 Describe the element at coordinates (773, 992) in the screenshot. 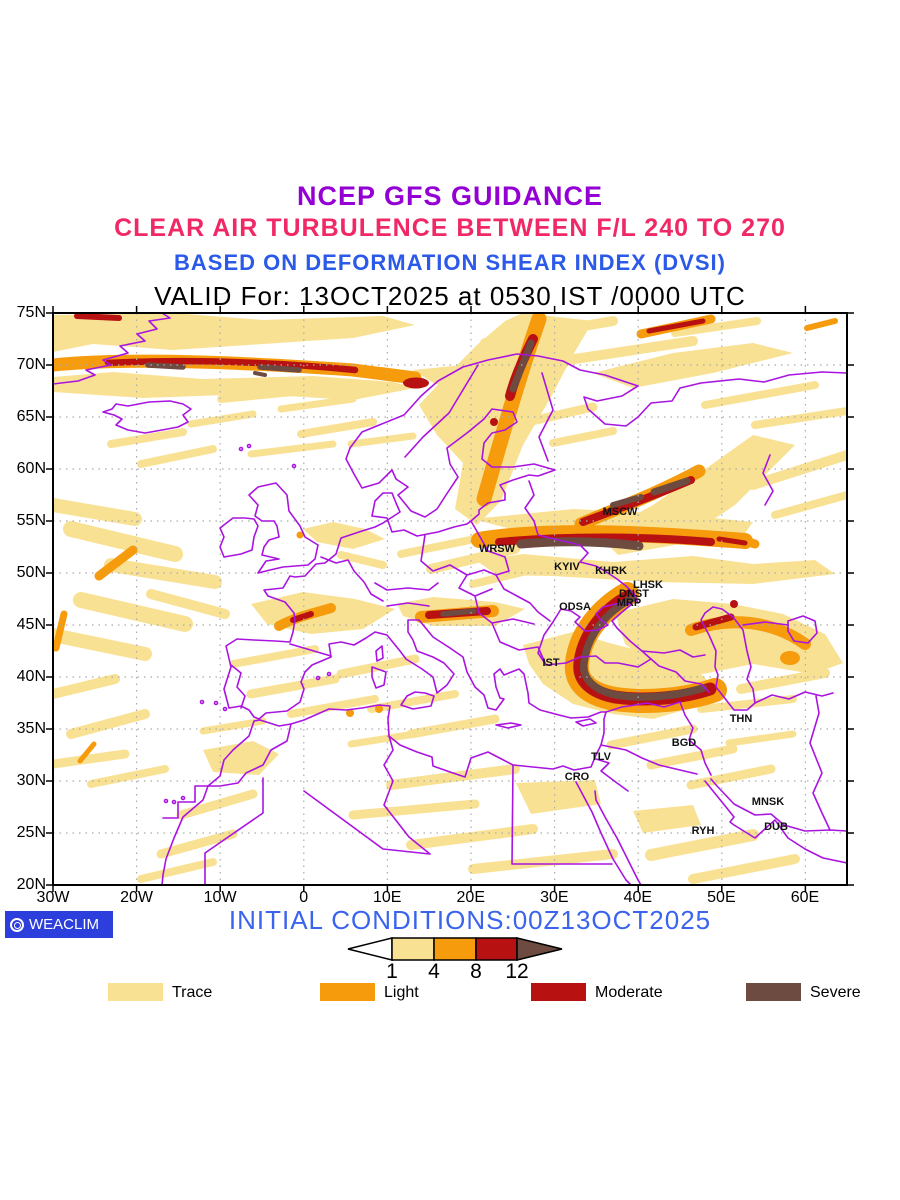

I see `legend-swatch-severe` at that location.